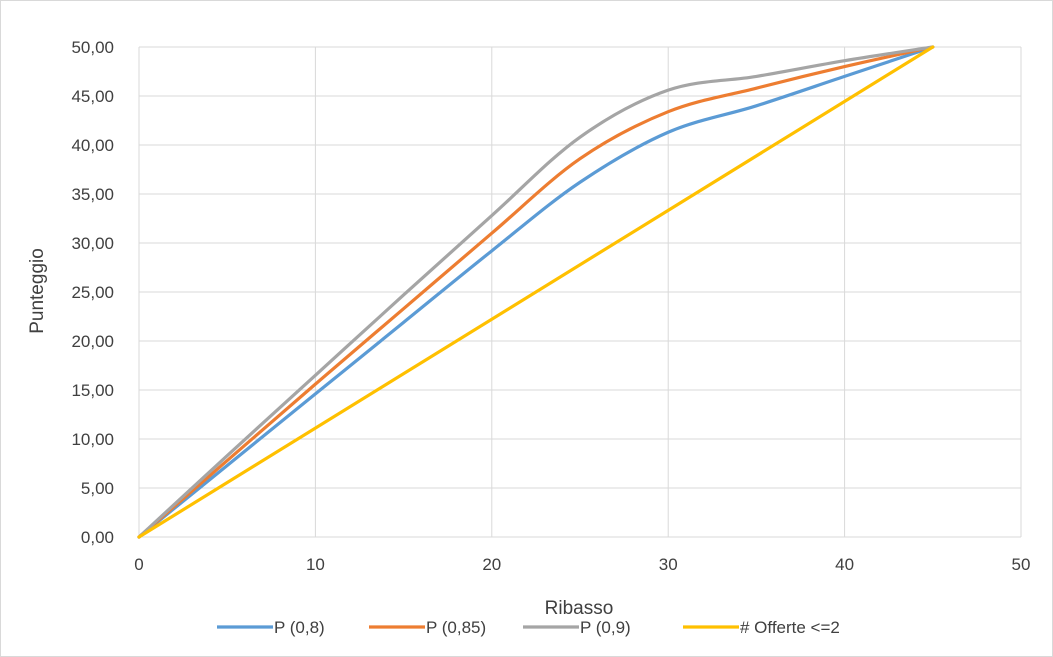  Describe the element at coordinates (528, 627) in the screenshot. I see `legend: P (0,8) P (0,85) P (0,9) # Offerte <=2` at that location.